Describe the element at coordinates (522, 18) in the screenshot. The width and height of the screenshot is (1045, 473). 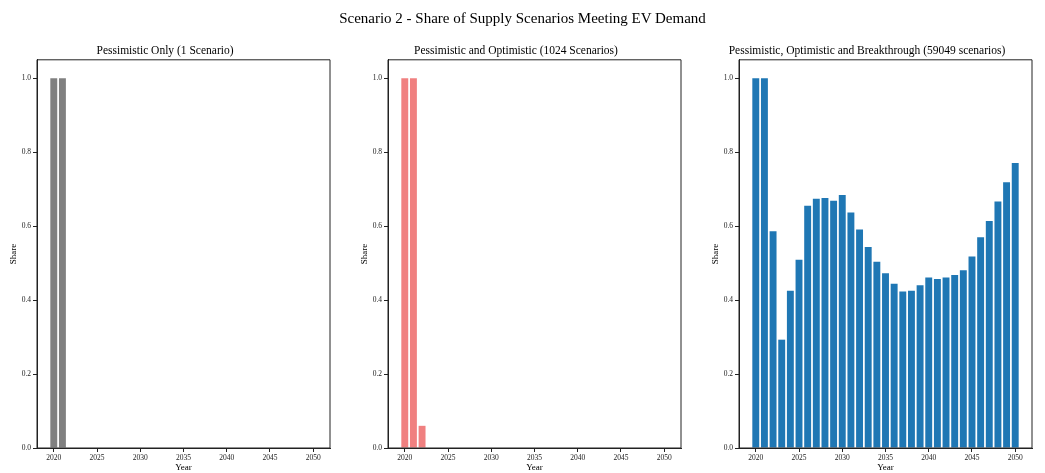
I see `text: Scenario 2 - Share of Supply Scenarios Meeting EV Demand` at that location.